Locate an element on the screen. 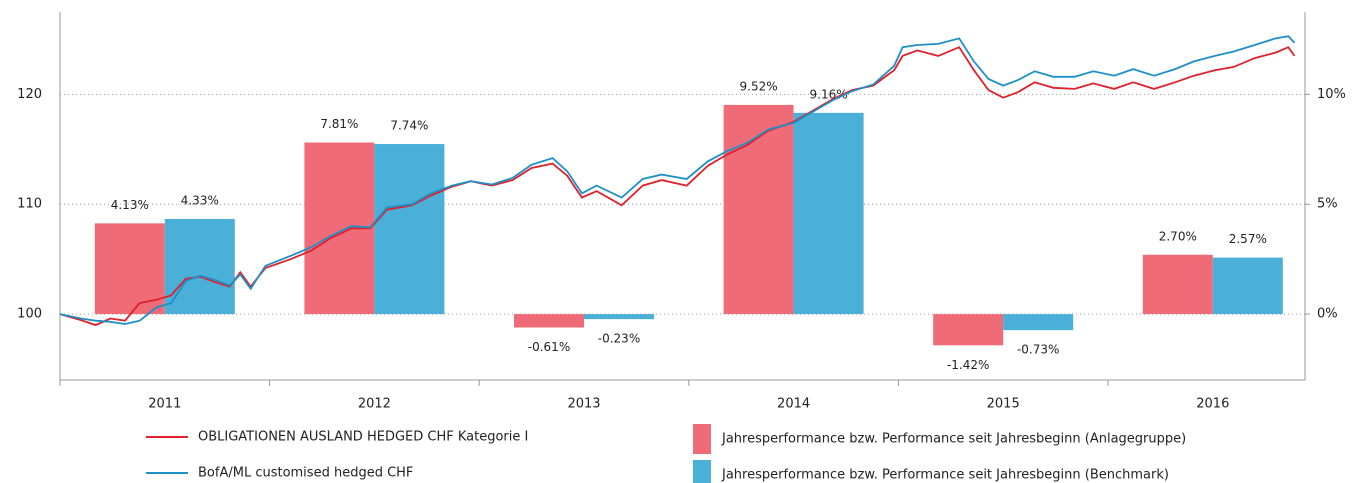 This screenshot has width=1365, height=483. x-tick-label: 2013 is located at coordinates (583, 404).